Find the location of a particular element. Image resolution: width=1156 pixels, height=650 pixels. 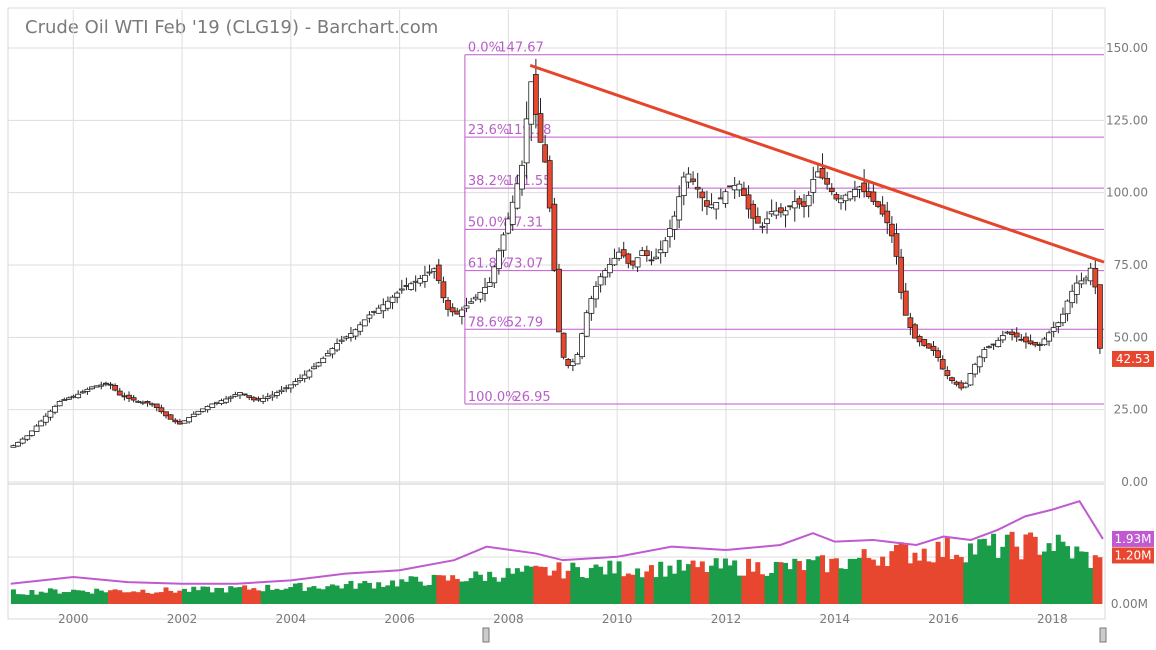

fib-level-pct: 50.0% is located at coordinates (488, 222).